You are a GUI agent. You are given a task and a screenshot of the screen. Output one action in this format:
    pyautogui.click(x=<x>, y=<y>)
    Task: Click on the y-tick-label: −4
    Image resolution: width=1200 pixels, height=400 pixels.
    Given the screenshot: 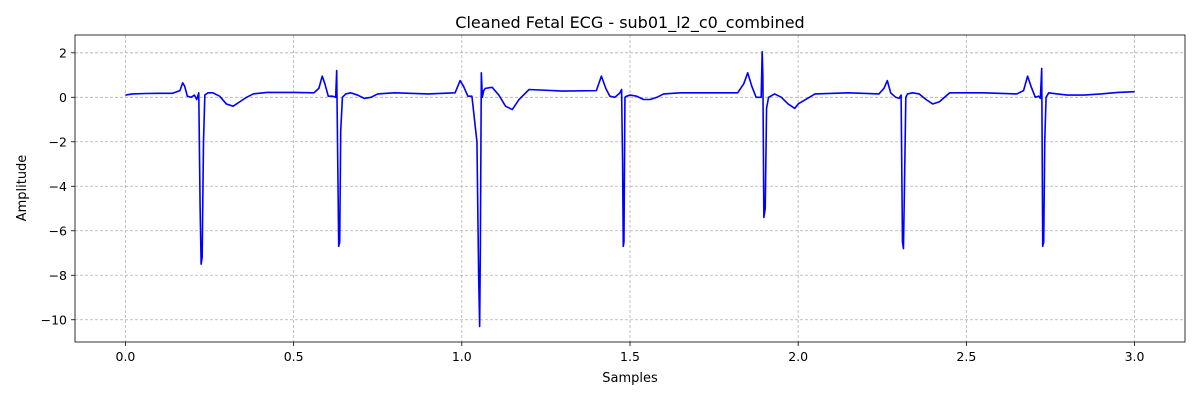 What is the action you would take?
    pyautogui.click(x=58, y=186)
    